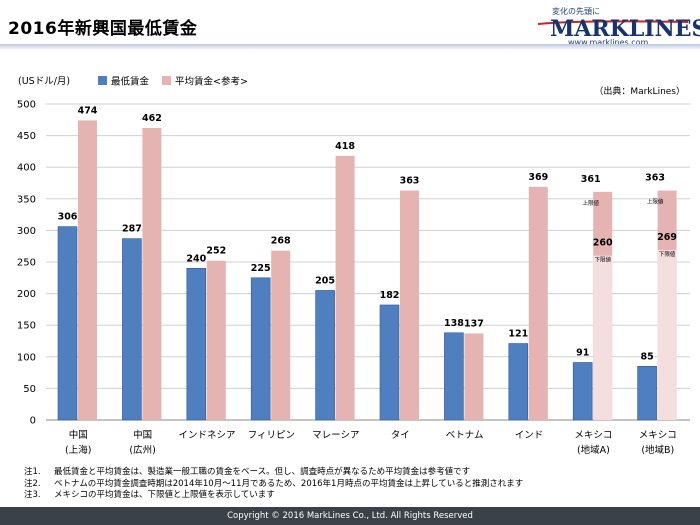  I want to click on data-label-minimum-wage: 85, so click(646, 356).